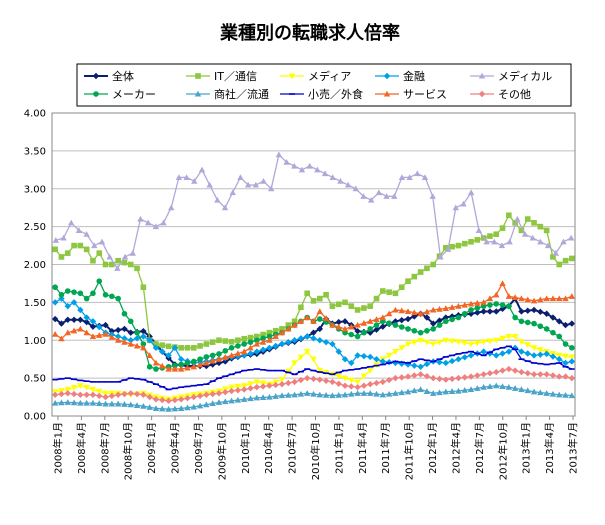  Describe the element at coordinates (479, 448) in the screenshot. I see `x-tick-label: 2012年7月` at that location.